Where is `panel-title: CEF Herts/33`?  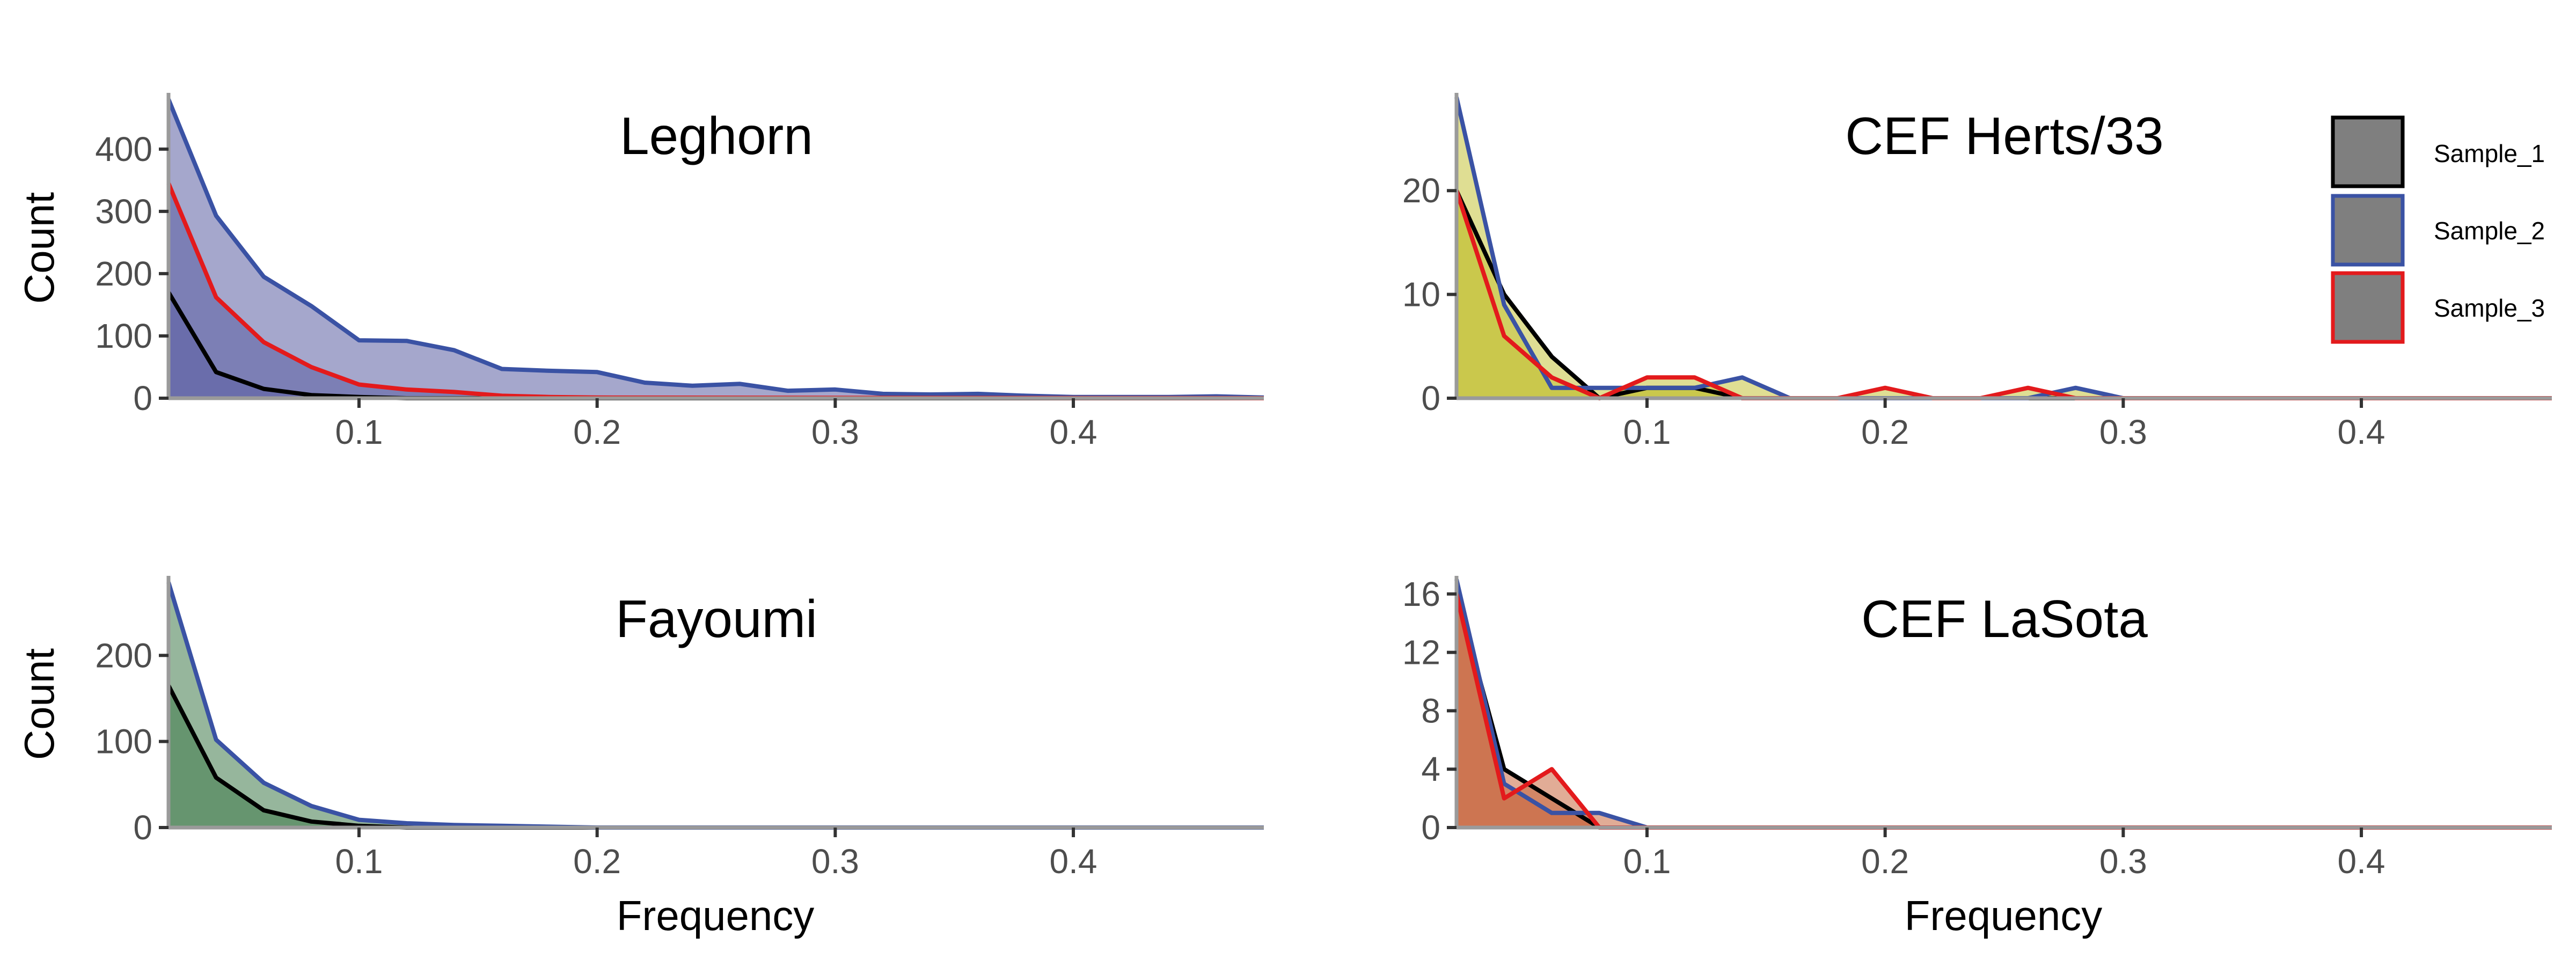 panel-title: CEF Herts/33 is located at coordinates (2004, 135).